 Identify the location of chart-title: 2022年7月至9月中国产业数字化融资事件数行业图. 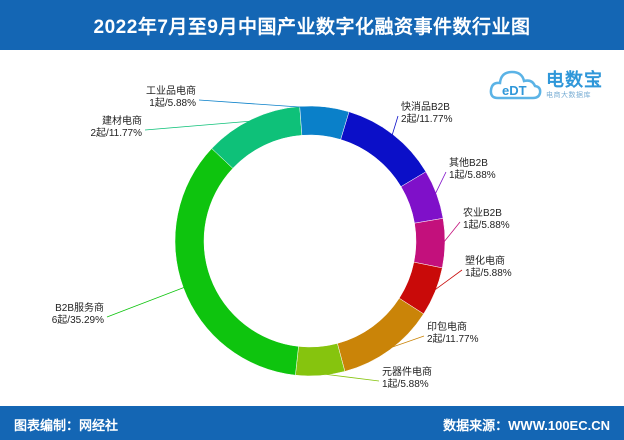
(312, 27).